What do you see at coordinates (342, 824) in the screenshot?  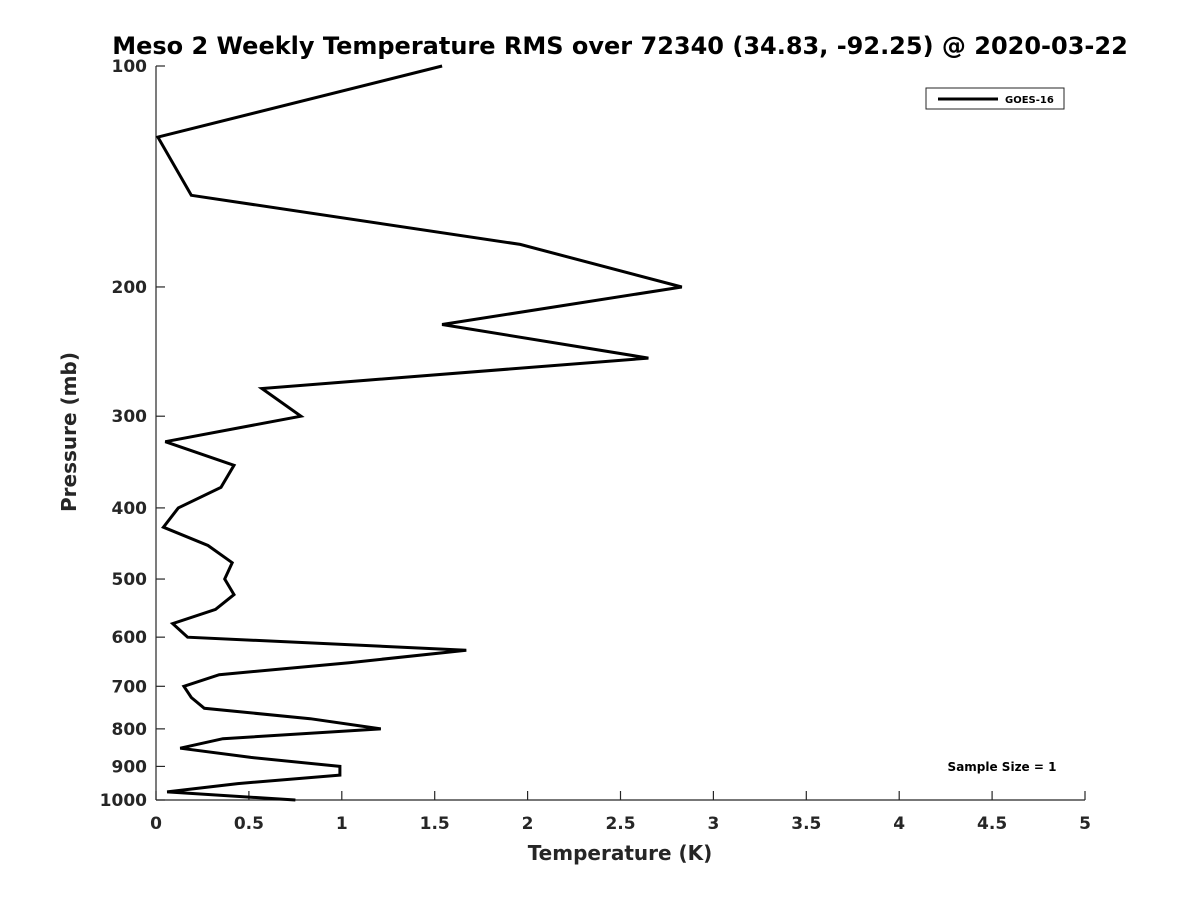 I see `x-tick-label: 1` at bounding box center [342, 824].